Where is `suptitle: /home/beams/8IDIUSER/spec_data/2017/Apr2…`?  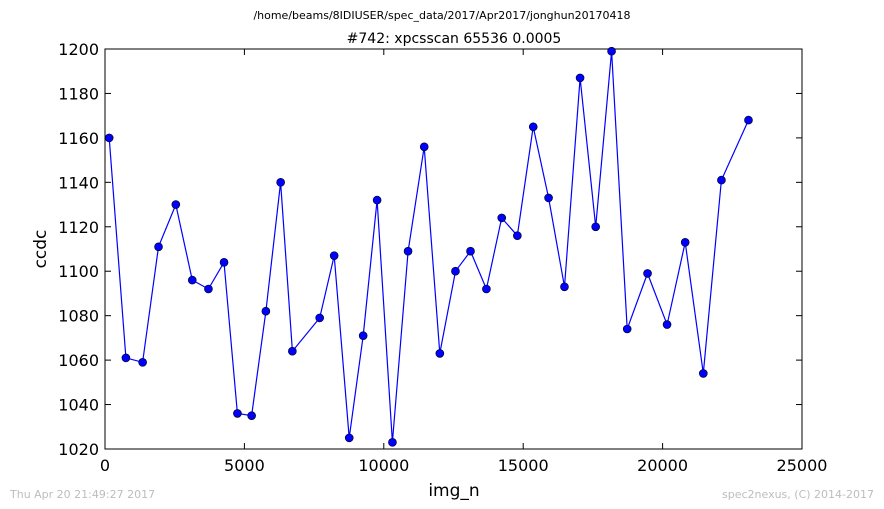
suptitle: /home/beams/8IDIUSER/spec_data/2017/Apr2… is located at coordinates (441, 15).